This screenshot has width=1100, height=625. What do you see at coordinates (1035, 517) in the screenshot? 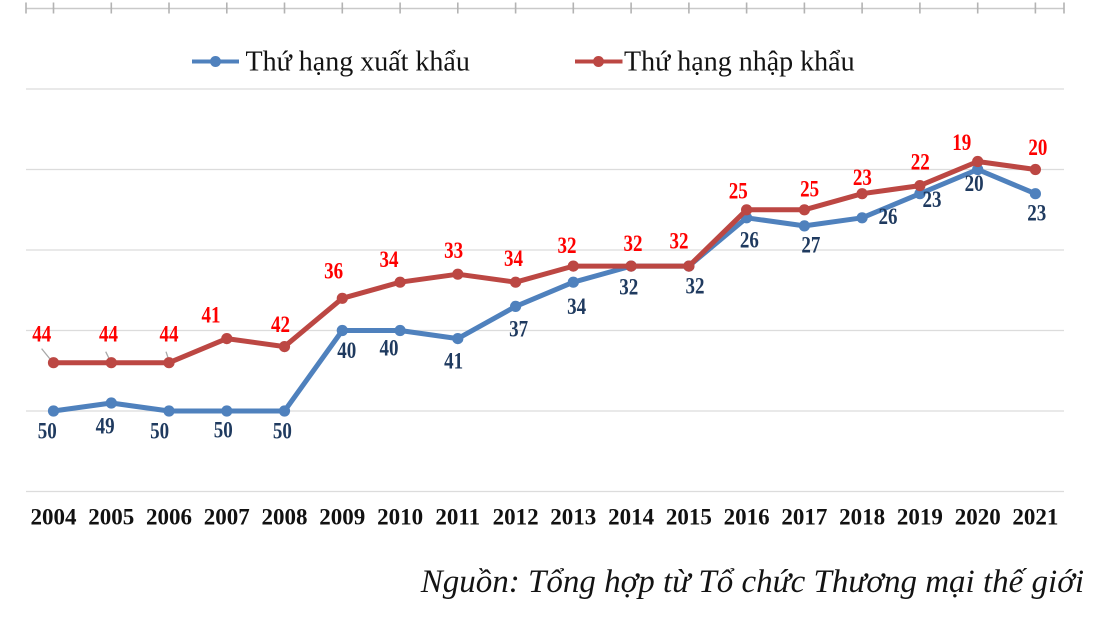
I see `svg-text: 2021` at bounding box center [1035, 517].